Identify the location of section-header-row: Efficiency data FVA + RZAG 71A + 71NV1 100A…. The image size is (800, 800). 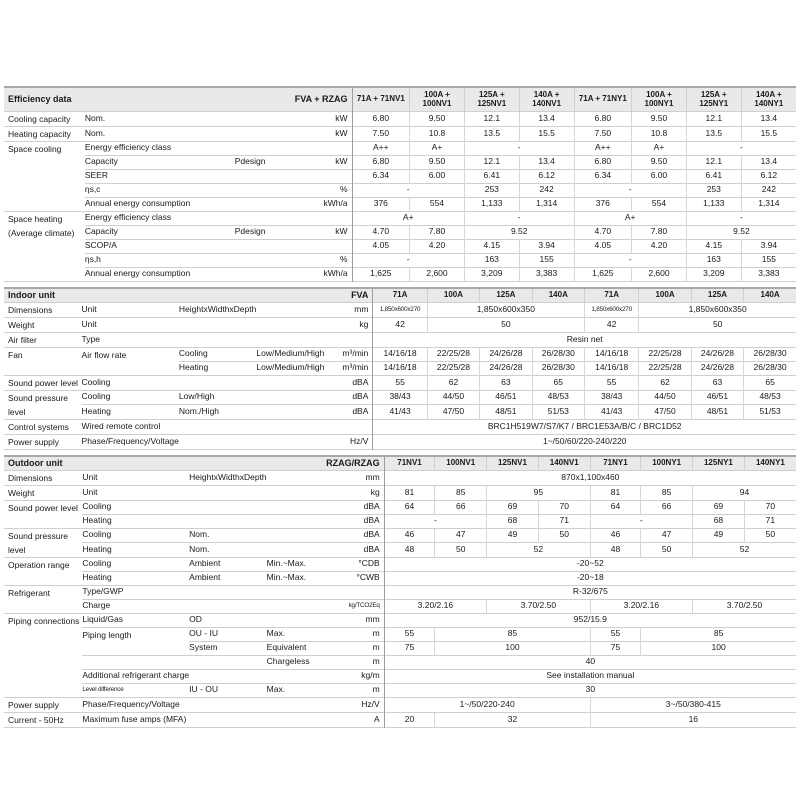
(400, 98).